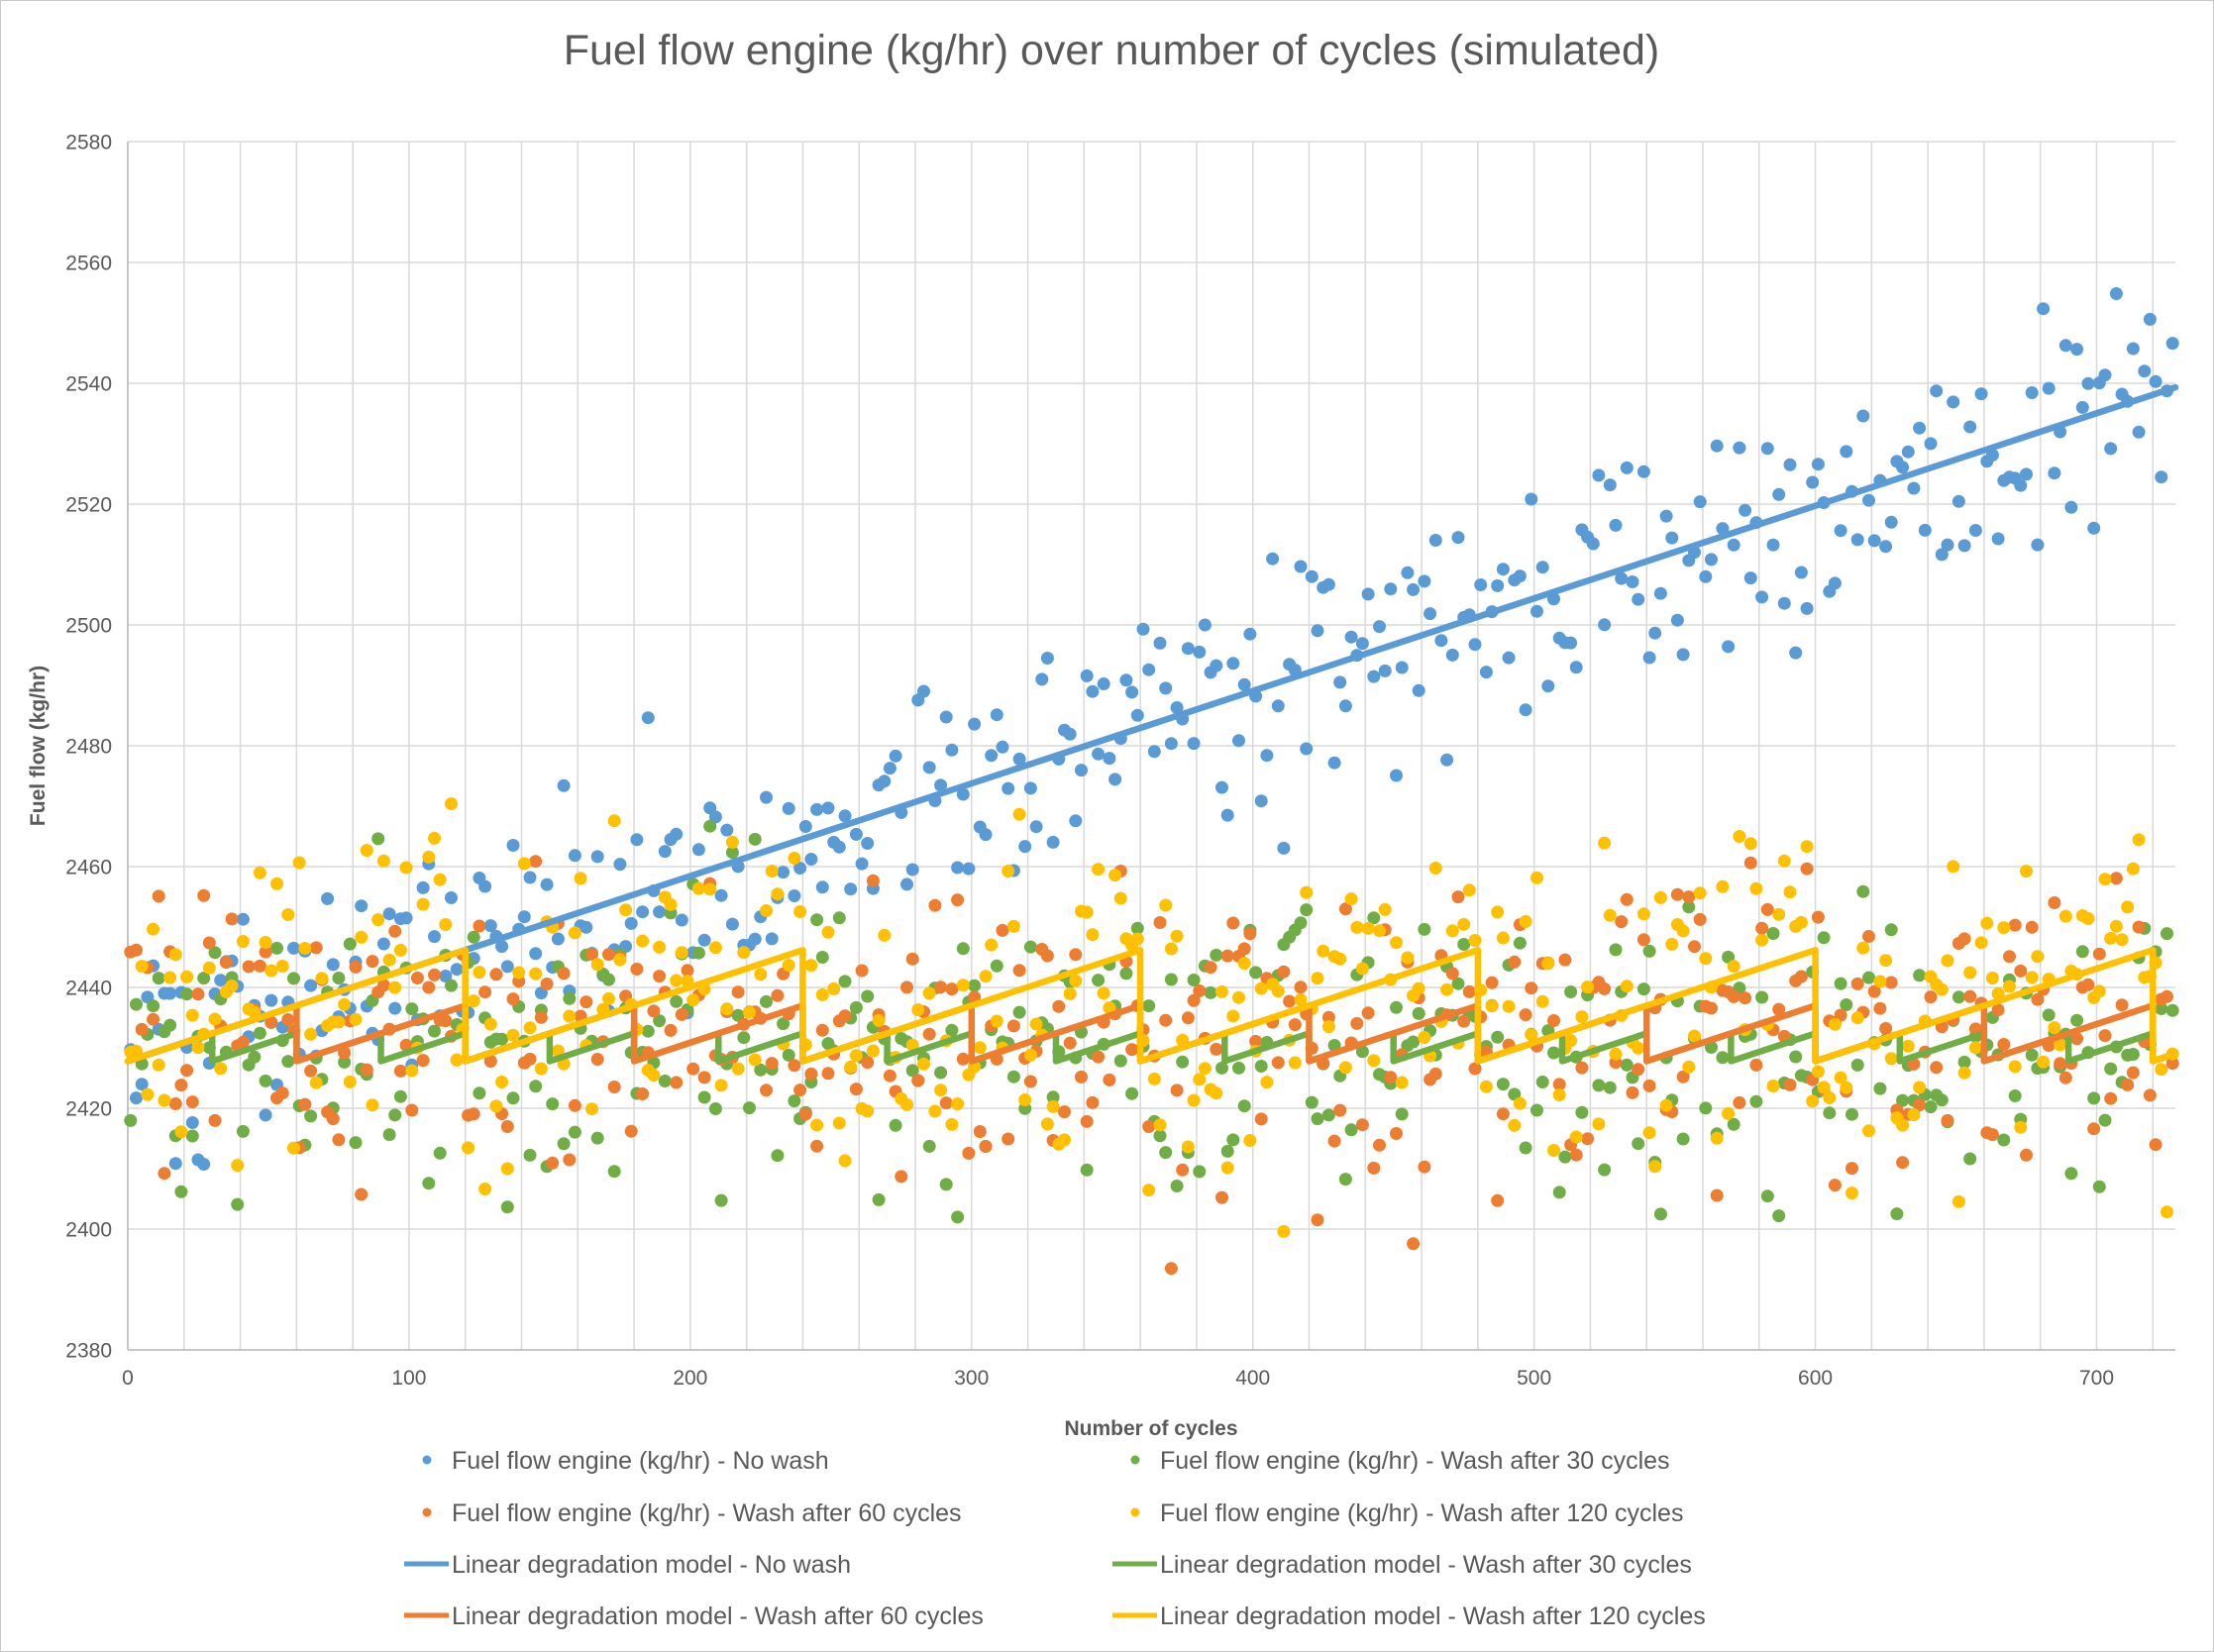 The width and height of the screenshot is (2214, 1652). Describe the element at coordinates (128, 1378) in the screenshot. I see `x-tick-label: 0` at that location.